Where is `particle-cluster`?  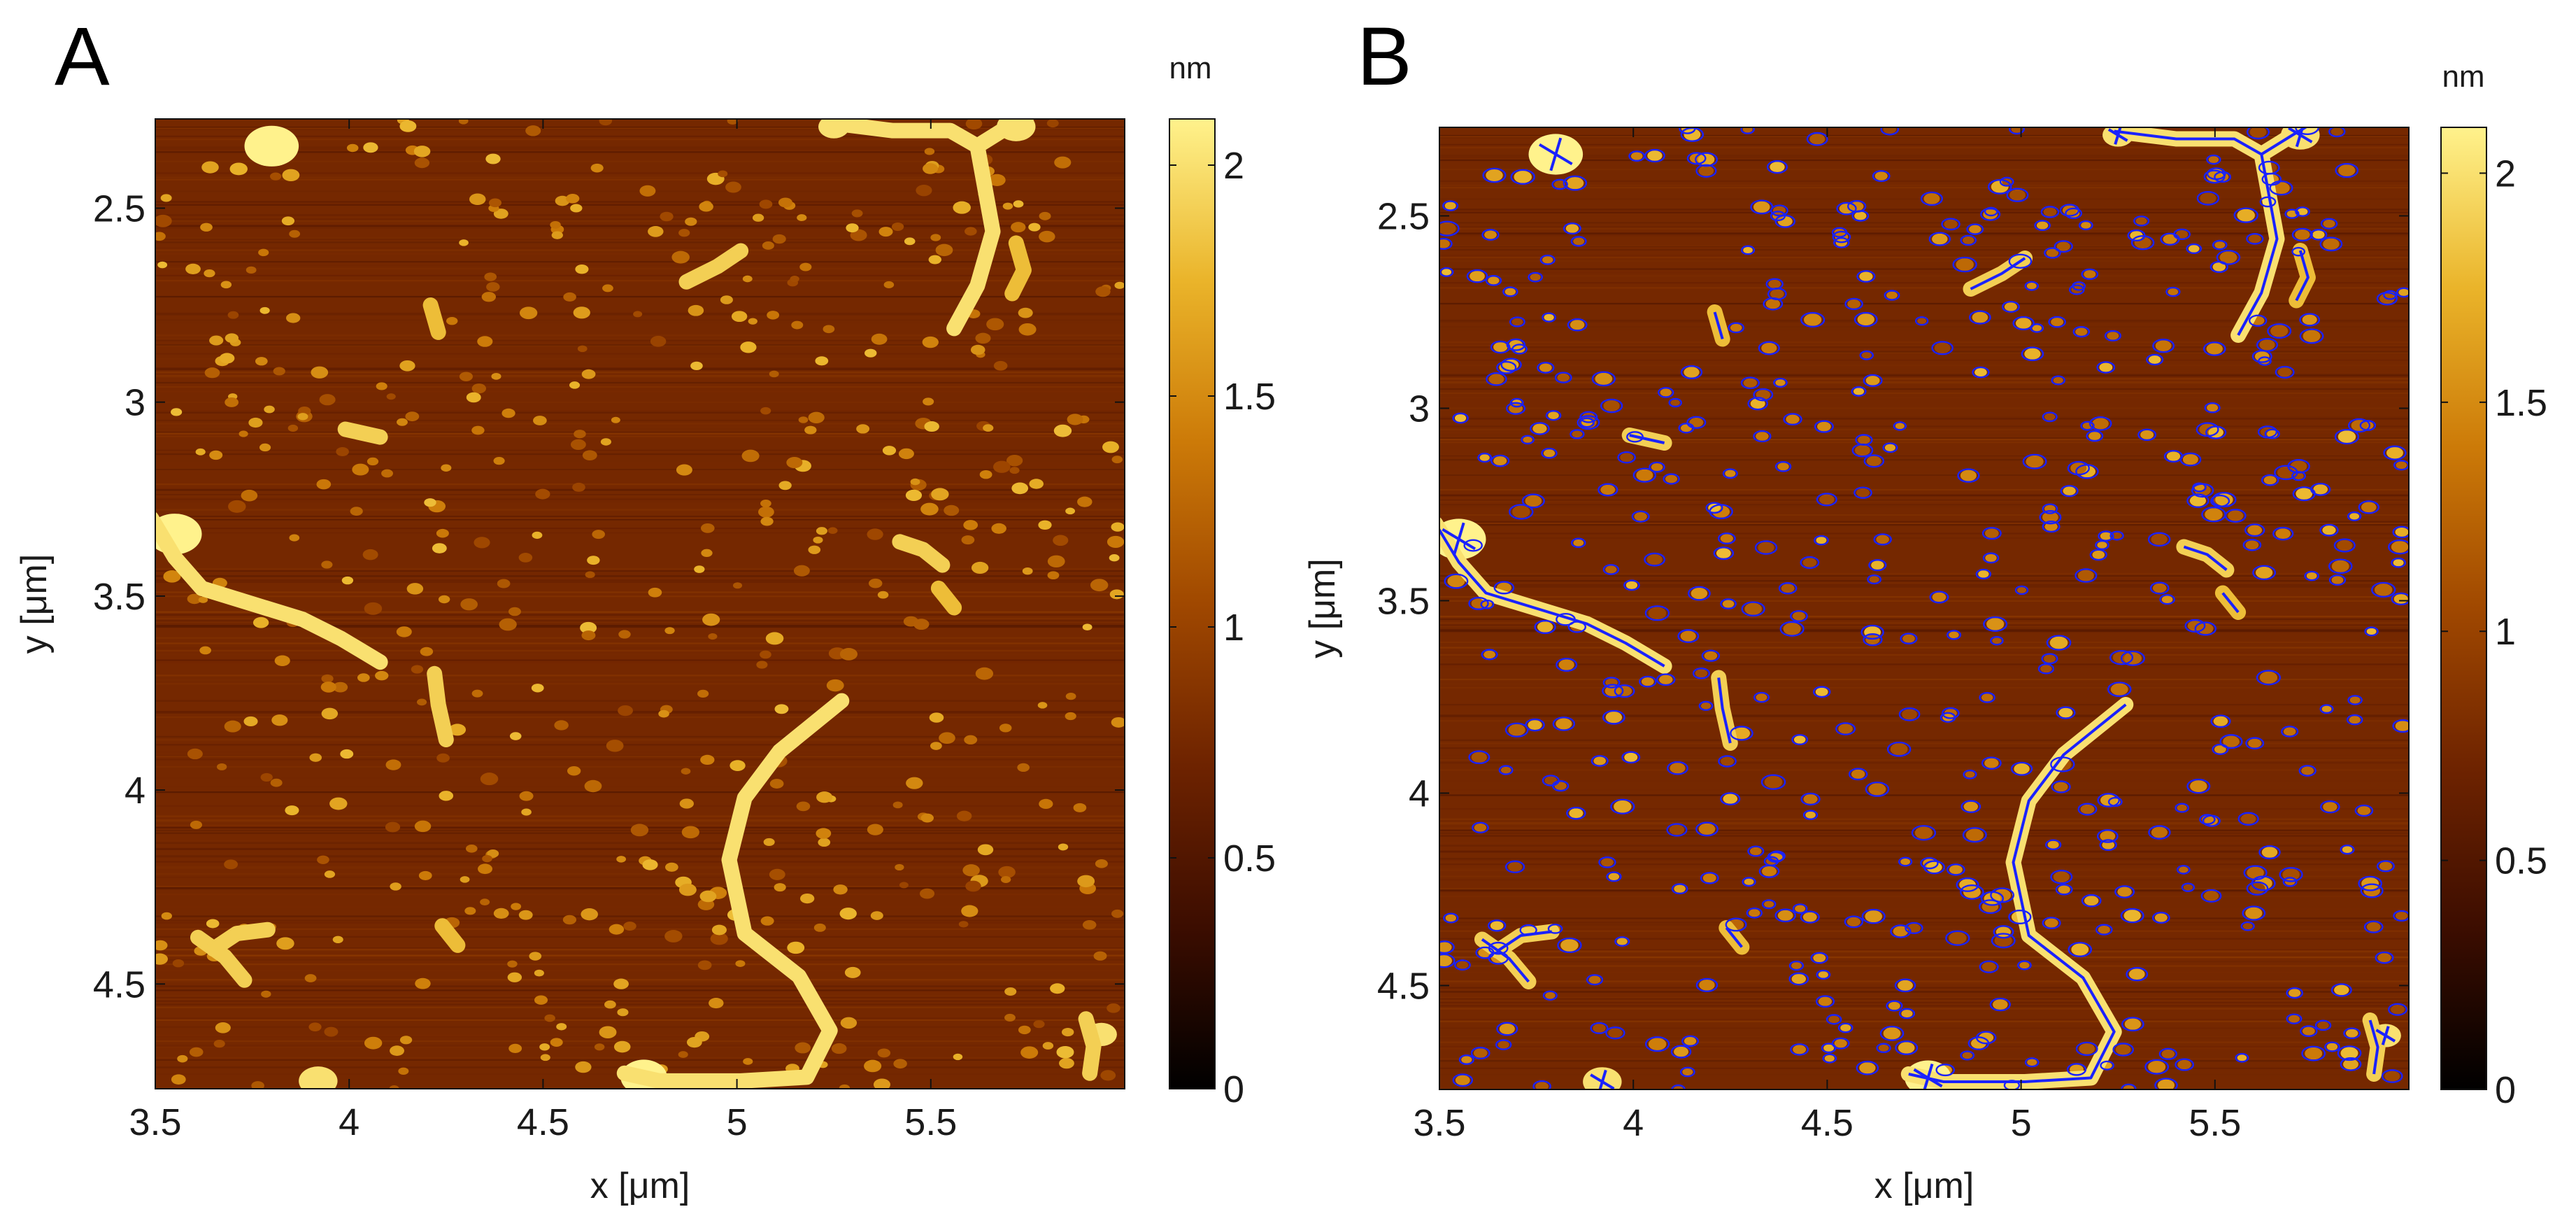
particle-cluster is located at coordinates (318, 1077).